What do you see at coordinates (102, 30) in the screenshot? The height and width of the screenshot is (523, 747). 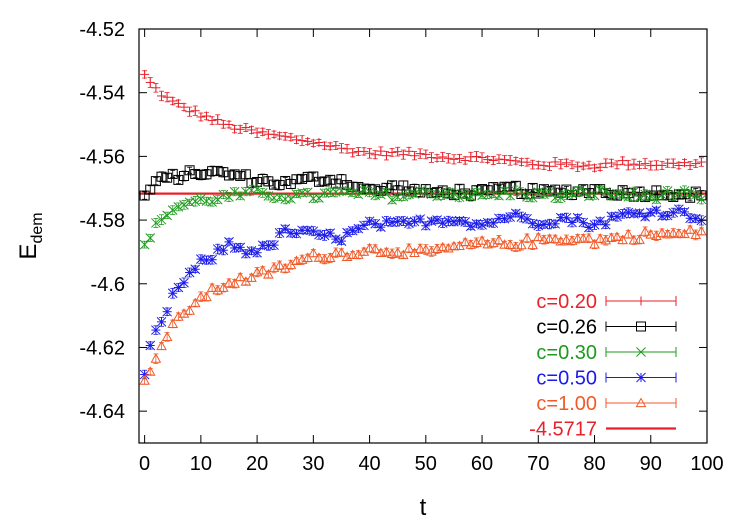 I see `y-tick-label: -4.52` at bounding box center [102, 30].